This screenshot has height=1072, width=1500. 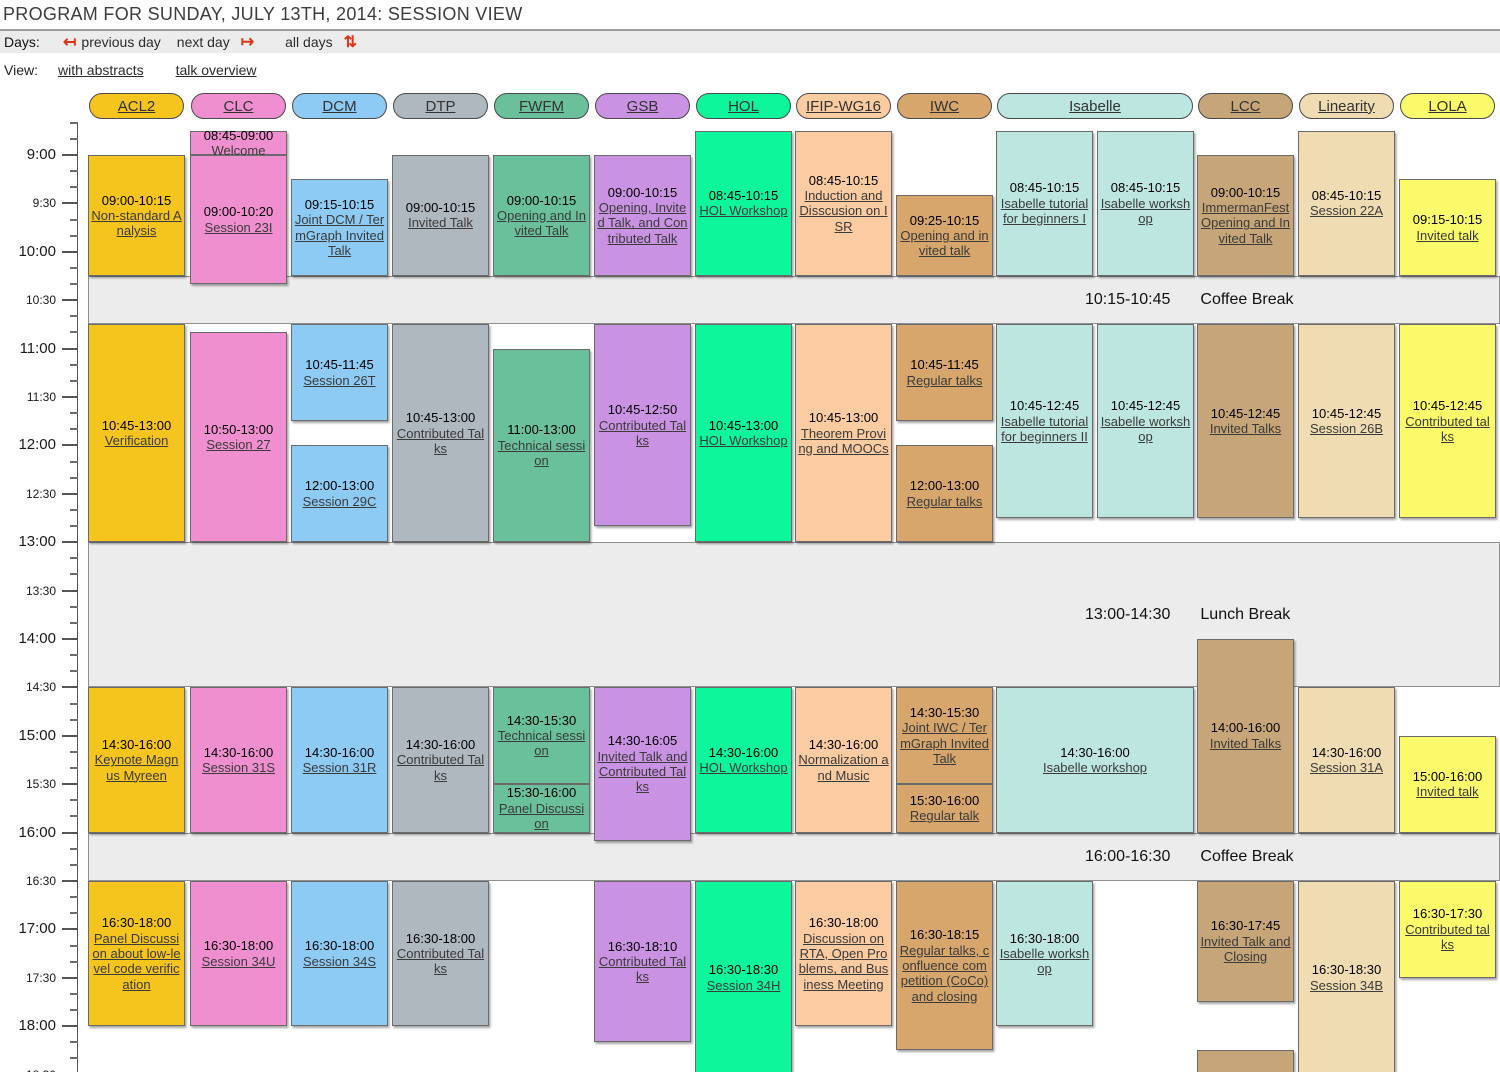 I want to click on session-block: 09:25-10:15 Opening and invited talk, so click(x=944, y=235).